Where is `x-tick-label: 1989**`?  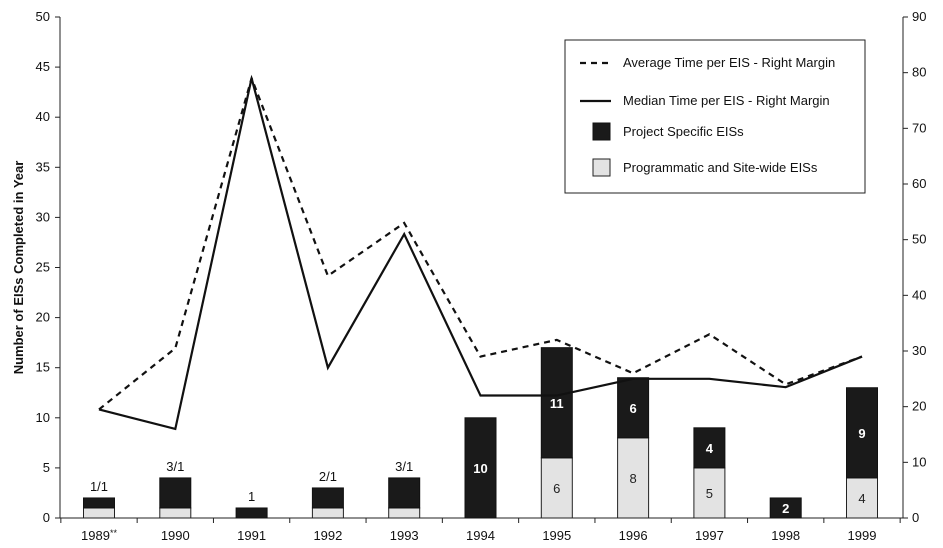
x-tick-label: 1989** is located at coordinates (99, 535).